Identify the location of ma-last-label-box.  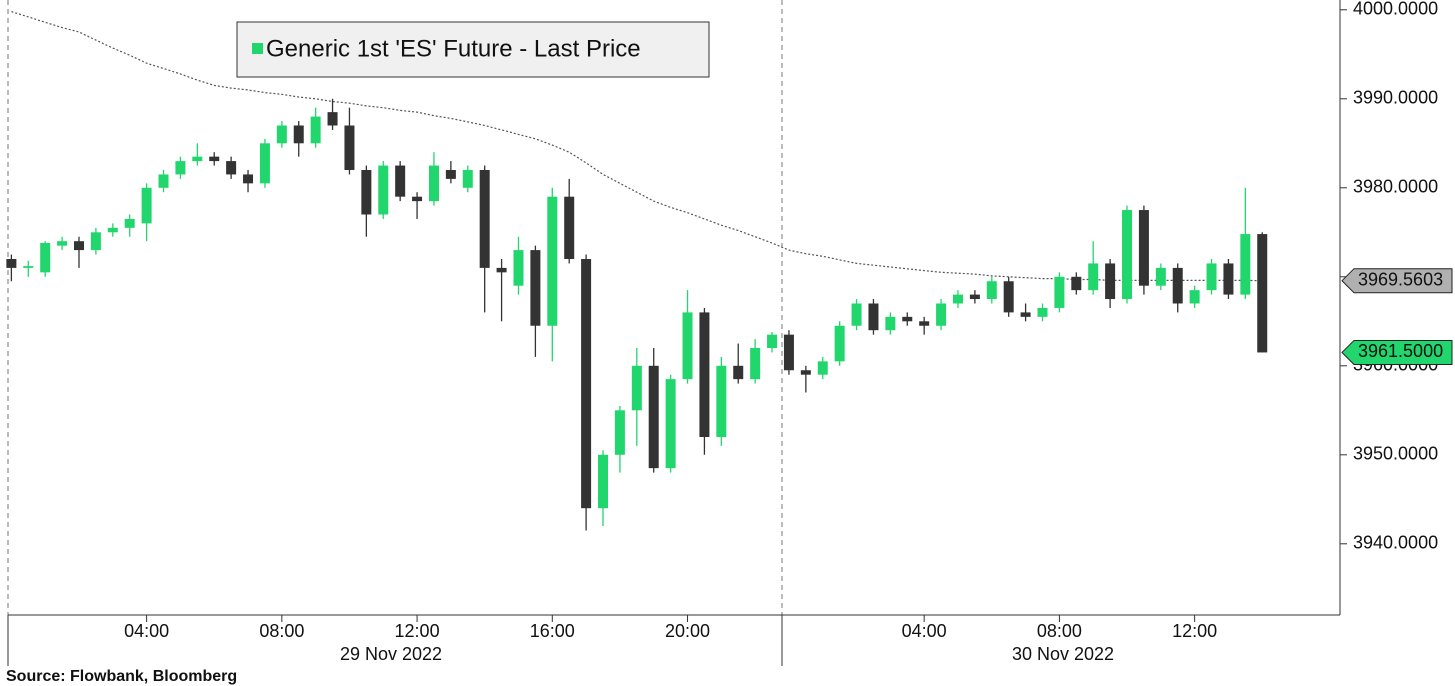
(1397, 281).